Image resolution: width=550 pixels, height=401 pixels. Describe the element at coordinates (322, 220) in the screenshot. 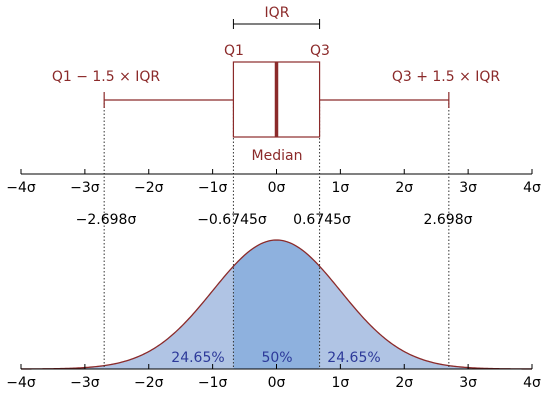

I see `marker-label-pos-06745: 0.6745σ` at that location.